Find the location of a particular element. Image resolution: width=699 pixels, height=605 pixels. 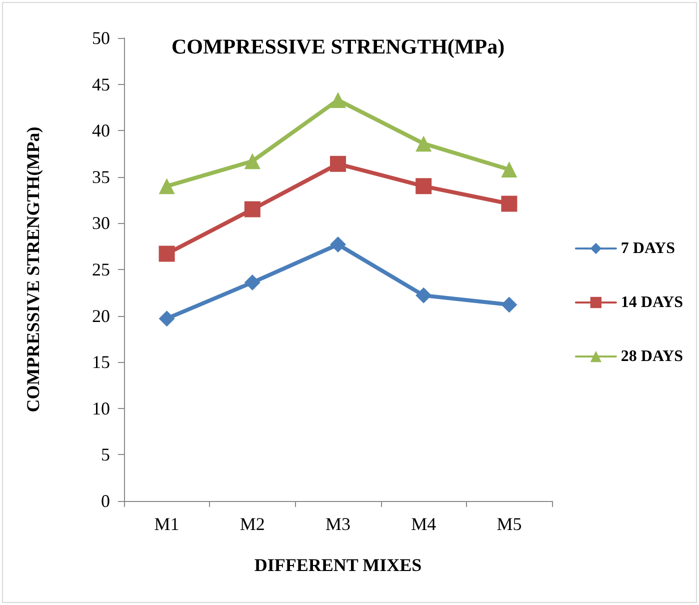

x-tick-label: M4 is located at coordinates (423, 524).